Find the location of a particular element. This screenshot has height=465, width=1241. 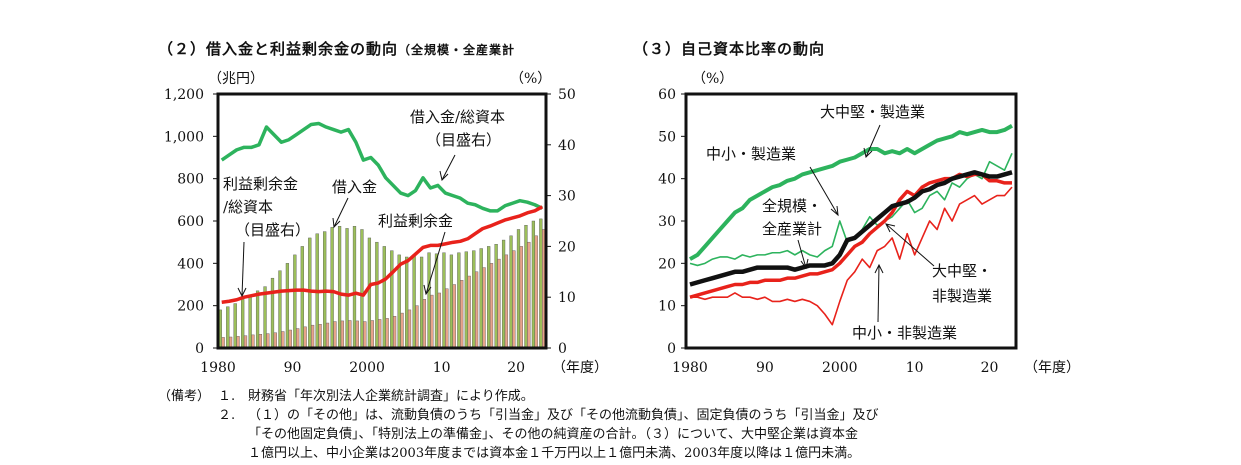

left-y-tick-label: 0 is located at coordinates (199, 349).